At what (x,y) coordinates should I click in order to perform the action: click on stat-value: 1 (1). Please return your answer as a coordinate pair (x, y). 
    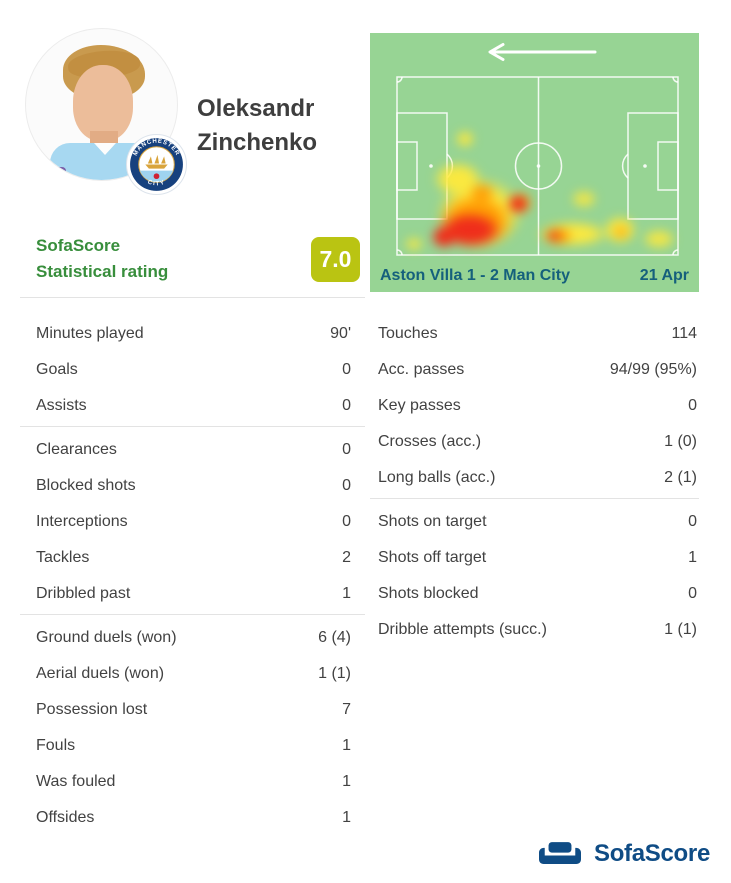
    Looking at the image, I should click on (680, 629).